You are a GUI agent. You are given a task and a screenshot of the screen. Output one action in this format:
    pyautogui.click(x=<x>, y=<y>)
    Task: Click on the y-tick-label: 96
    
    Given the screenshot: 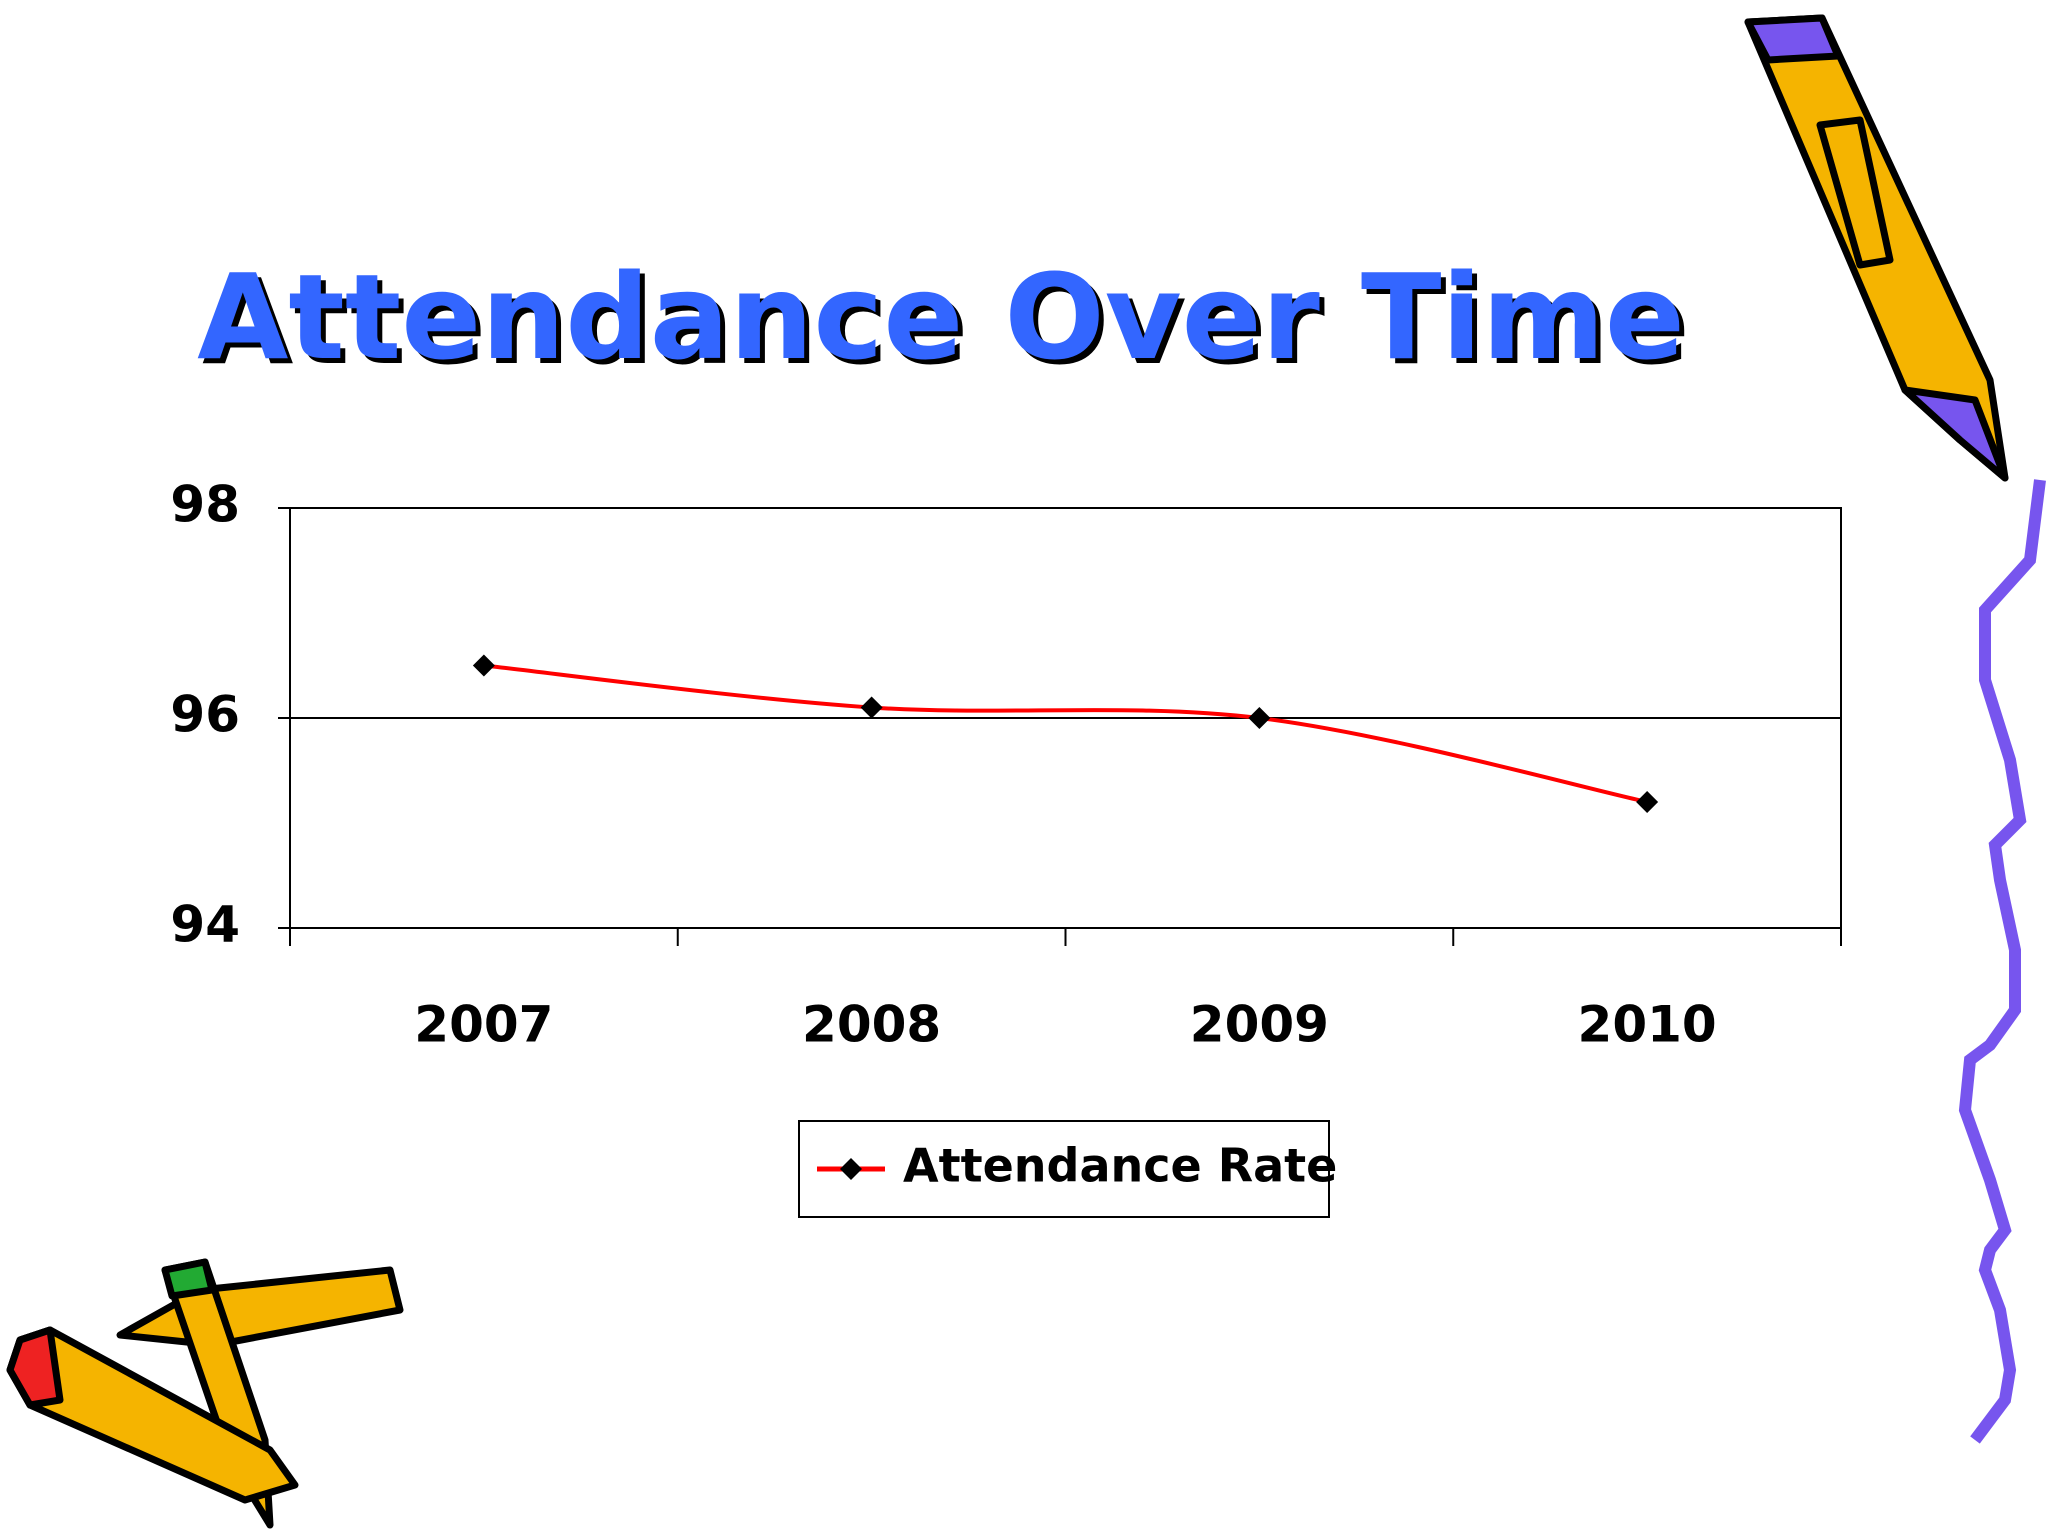 What is the action you would take?
    pyautogui.click(x=205, y=715)
    